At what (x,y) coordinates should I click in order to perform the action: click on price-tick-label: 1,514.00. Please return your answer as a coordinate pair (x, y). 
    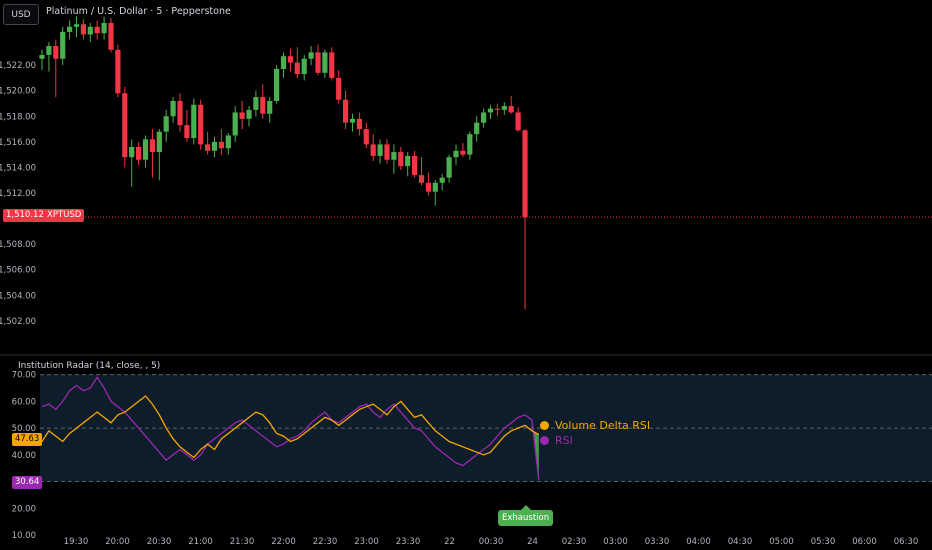
    Looking at the image, I should click on (18, 168).